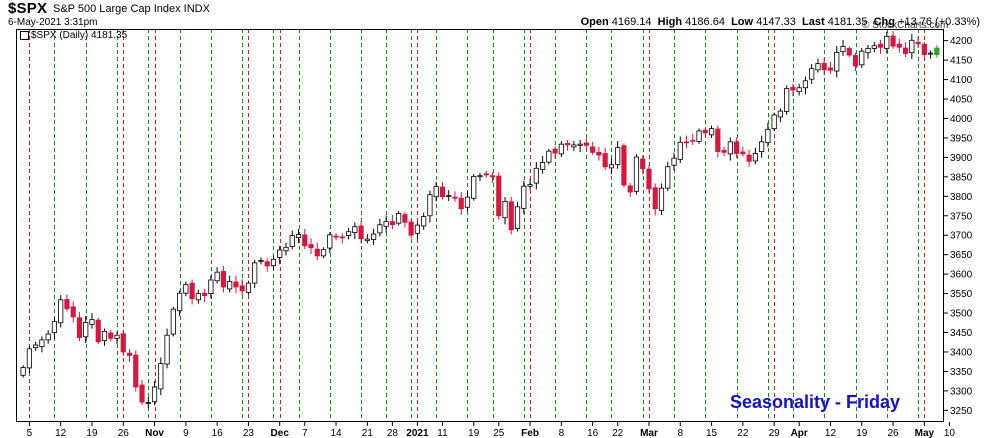  What do you see at coordinates (884, 22) in the screenshot?
I see `chg-label: Chg` at bounding box center [884, 22].